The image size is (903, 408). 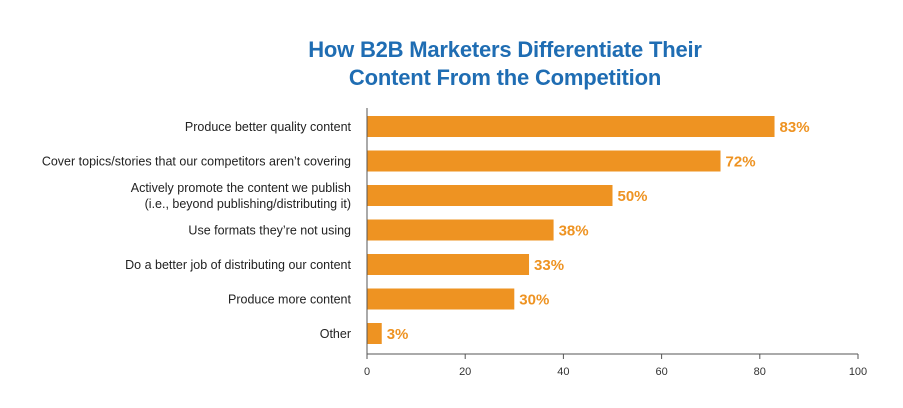 What do you see at coordinates (661, 372) in the screenshot?
I see `x-tick-label: 60` at bounding box center [661, 372].